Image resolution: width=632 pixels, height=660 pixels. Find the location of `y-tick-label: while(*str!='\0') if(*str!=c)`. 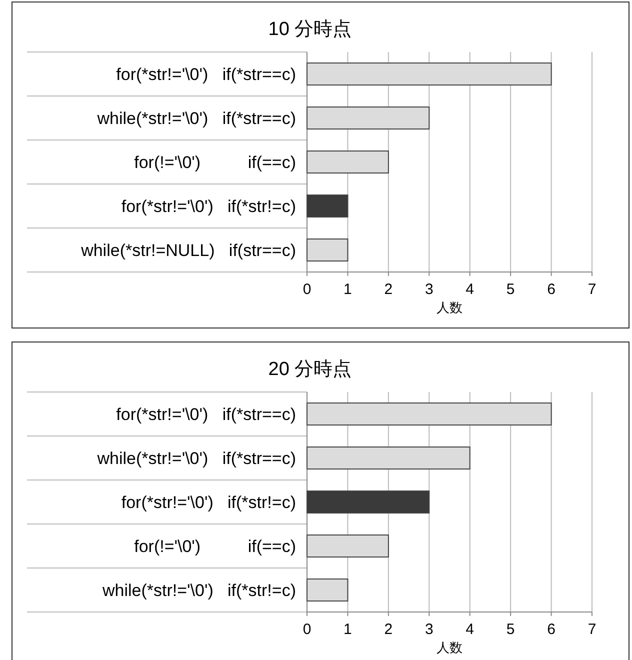

y-tick-label: while(*str!='\0') if(*str!=c) is located at coordinates (198, 590).